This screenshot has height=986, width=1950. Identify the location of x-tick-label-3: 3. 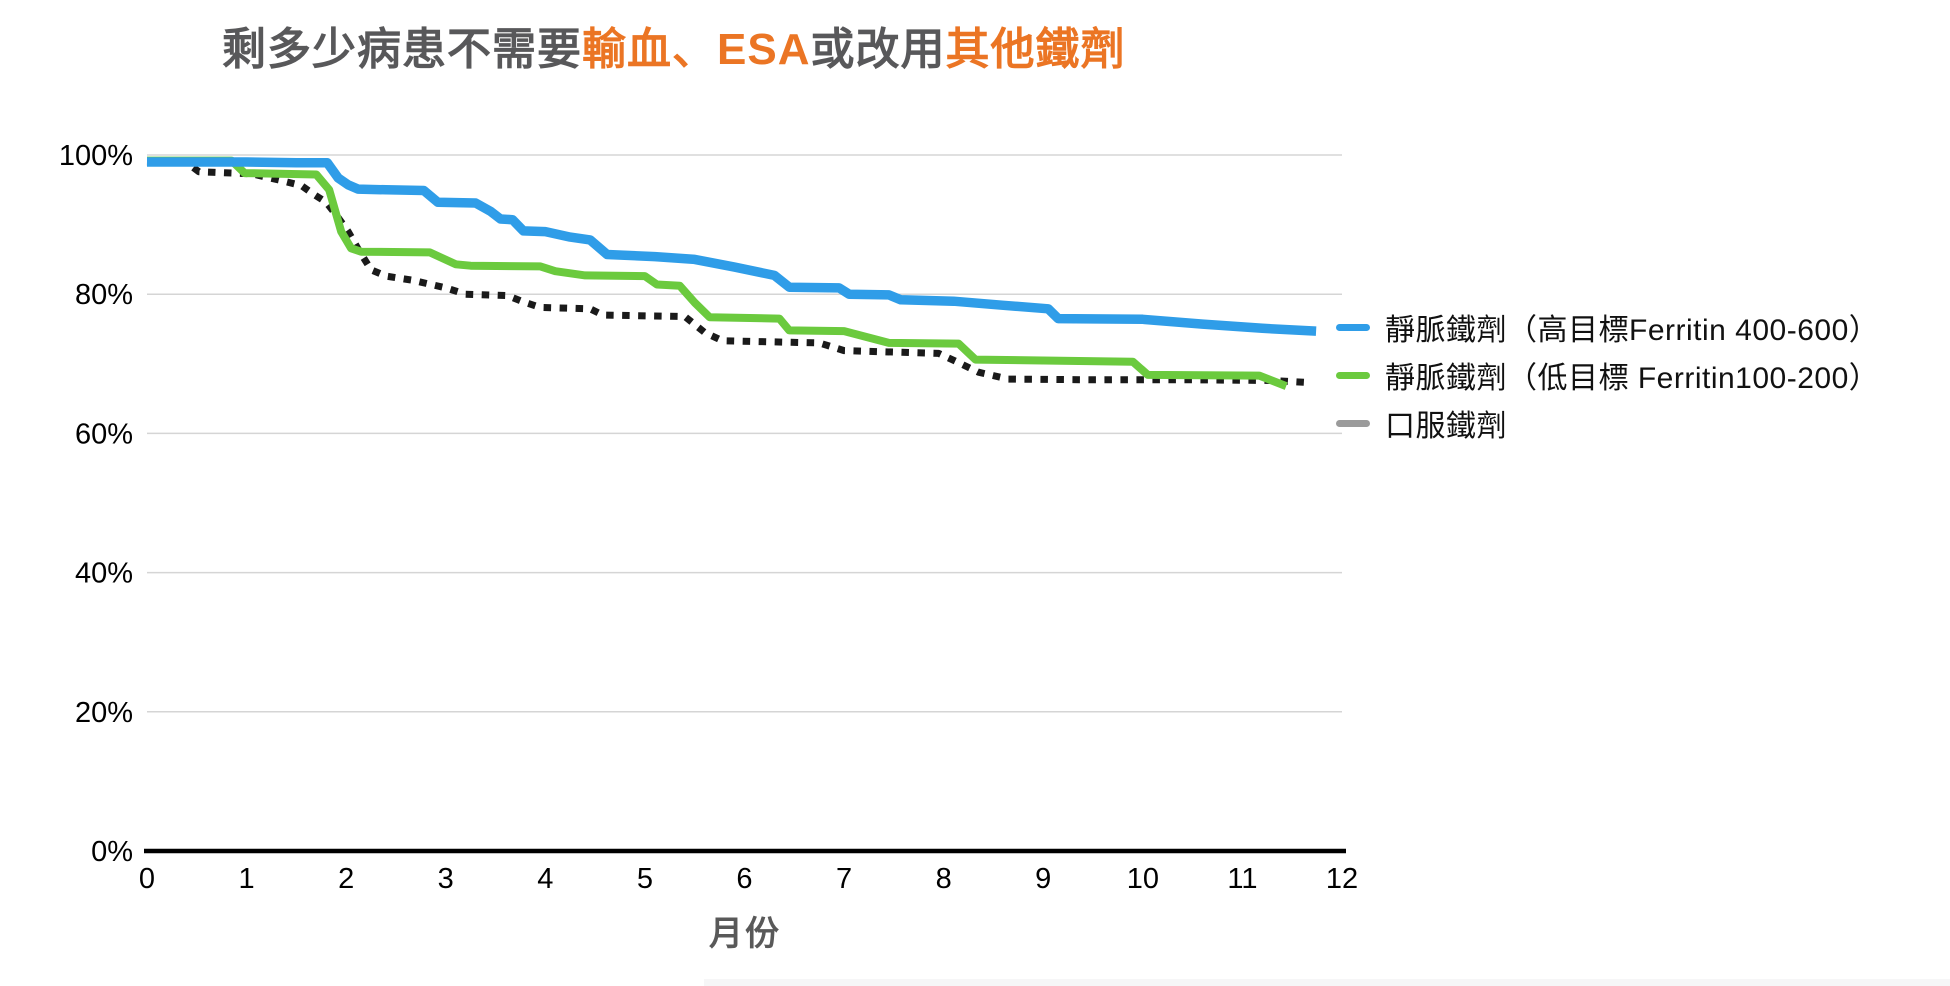
(446, 879).